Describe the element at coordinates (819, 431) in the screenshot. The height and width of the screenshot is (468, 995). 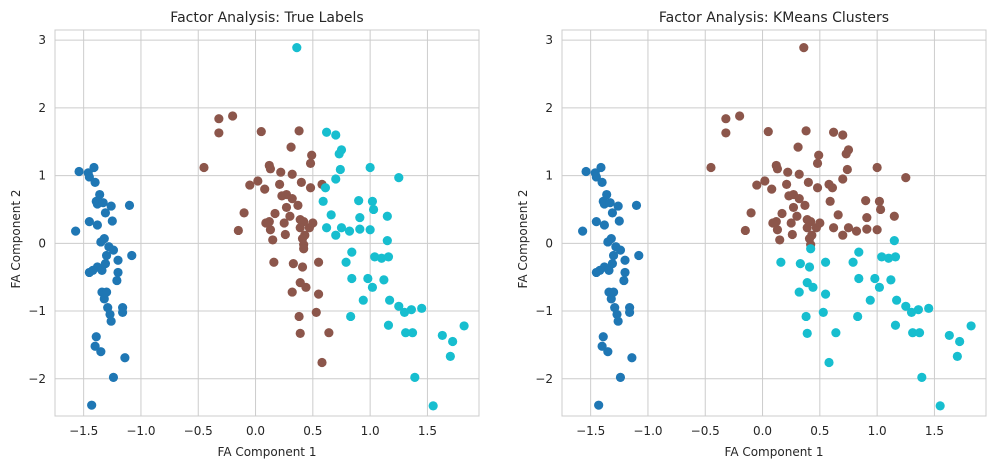
I see `right-x-tick-label: 0.5` at that location.